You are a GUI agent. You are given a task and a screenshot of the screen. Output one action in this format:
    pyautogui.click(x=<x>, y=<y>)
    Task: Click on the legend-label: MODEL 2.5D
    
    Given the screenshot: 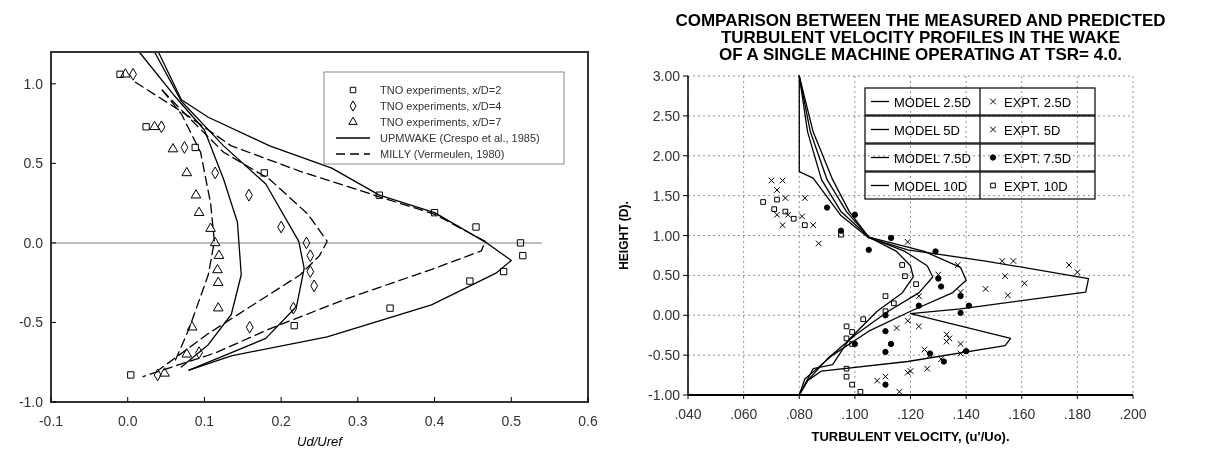 What is the action you would take?
    pyautogui.click(x=932, y=102)
    